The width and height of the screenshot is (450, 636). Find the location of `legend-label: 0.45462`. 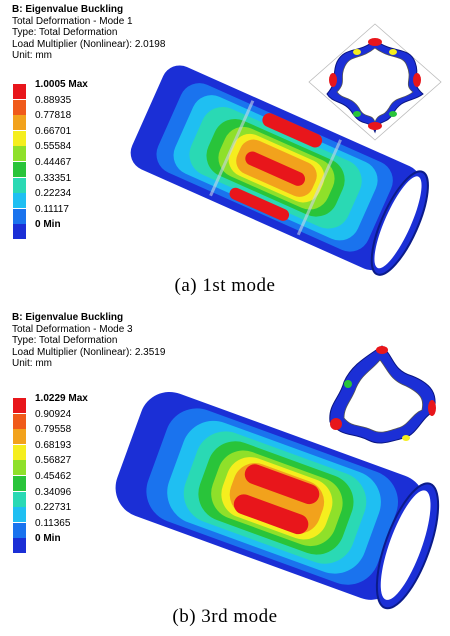

legend-label: 0.45462 is located at coordinates (53, 476).